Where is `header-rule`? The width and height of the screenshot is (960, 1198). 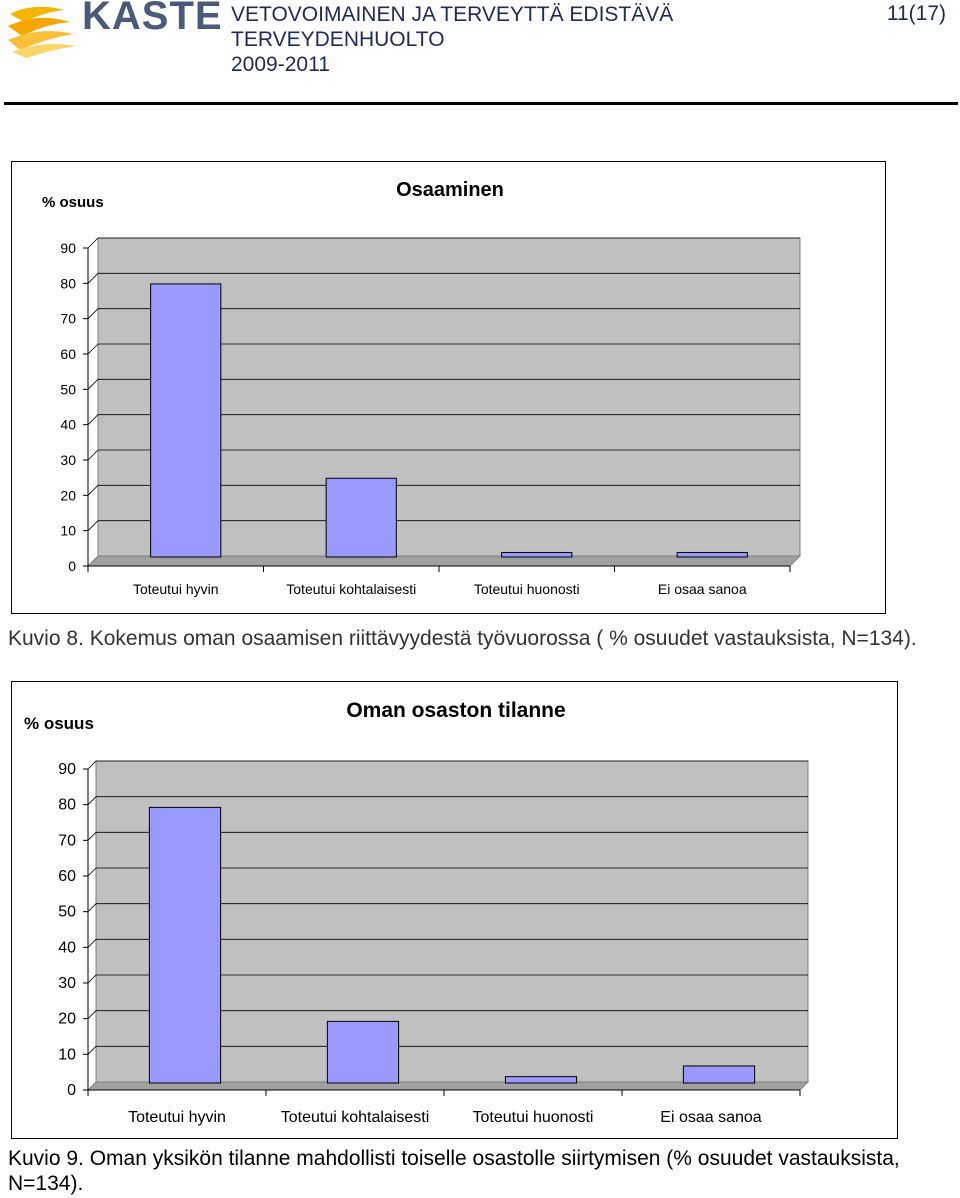
header-rule is located at coordinates (481, 103).